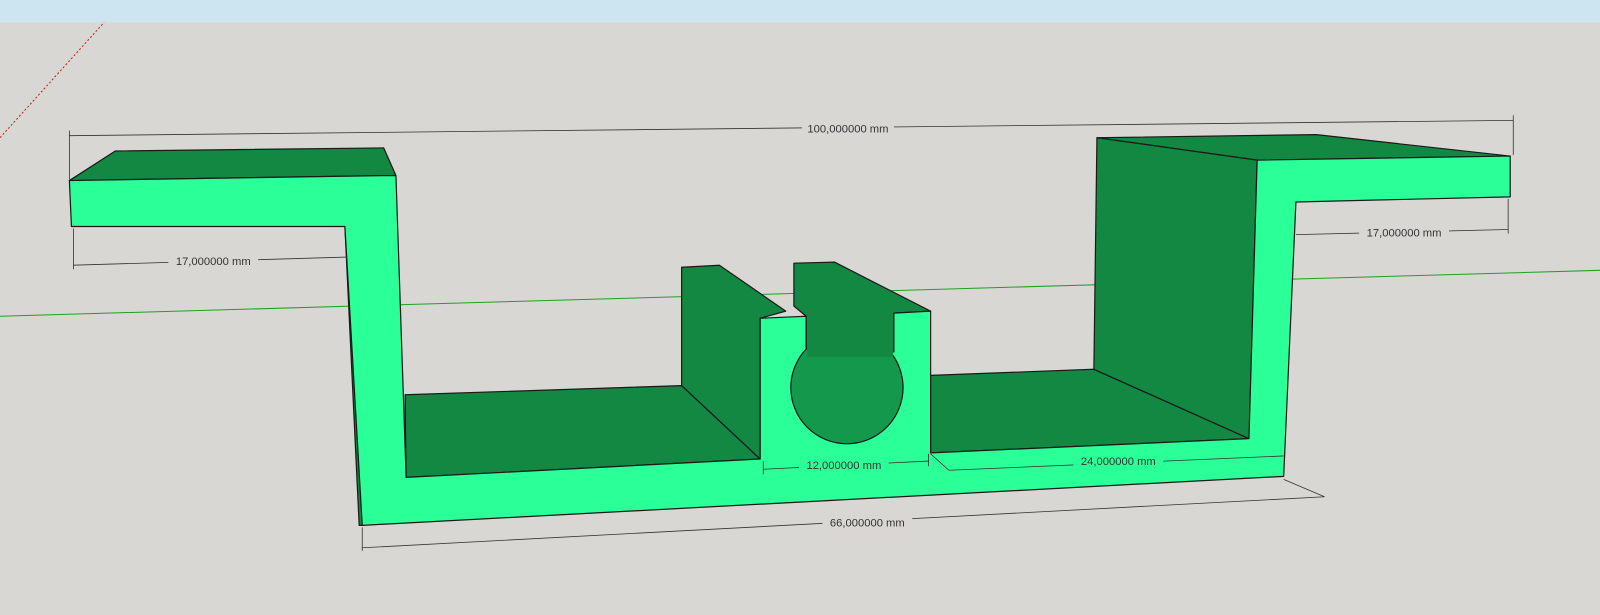 The height and width of the screenshot is (615, 1600). I want to click on dim-overall-width: 100,000000 mm, so click(847, 130).